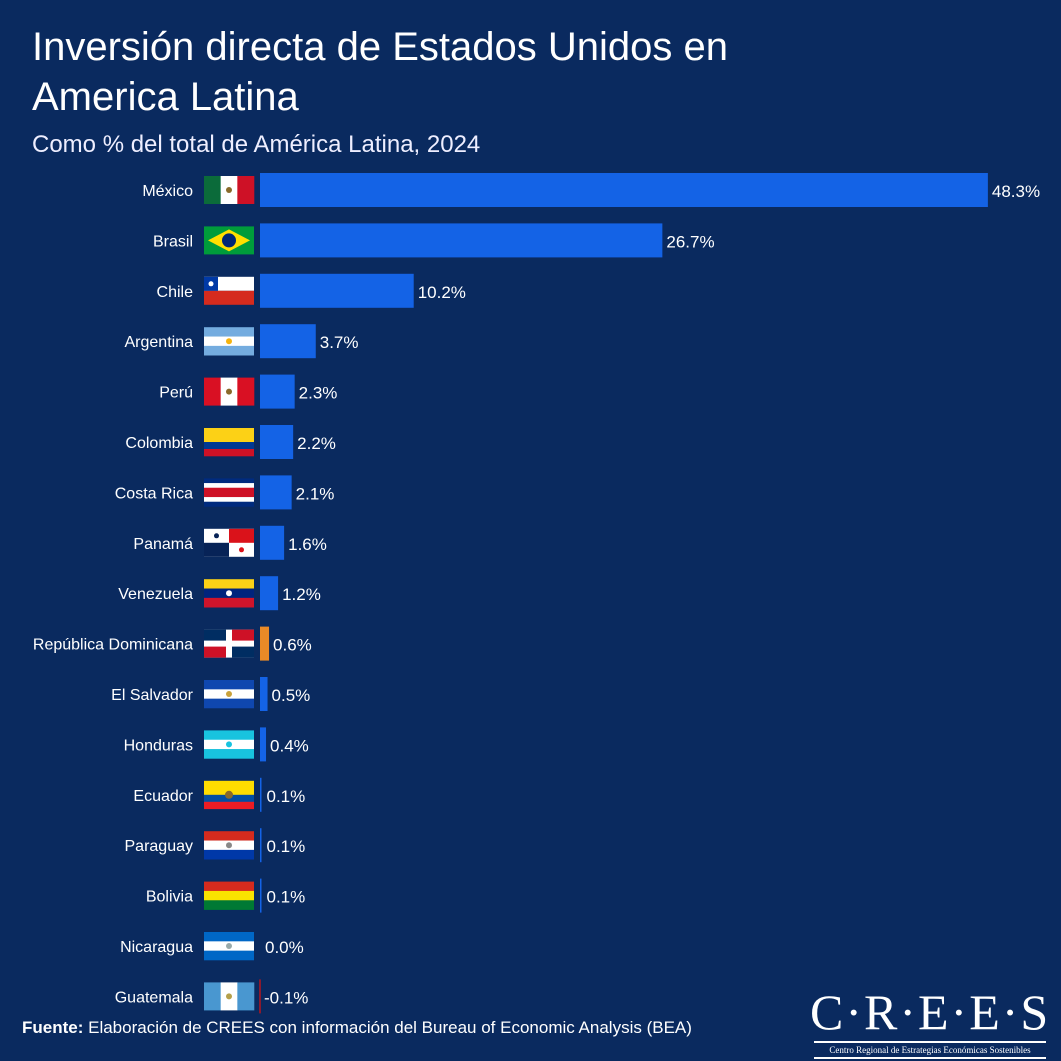  What do you see at coordinates (229, 391) in the screenshot?
I see `peru-flag-icon` at bounding box center [229, 391].